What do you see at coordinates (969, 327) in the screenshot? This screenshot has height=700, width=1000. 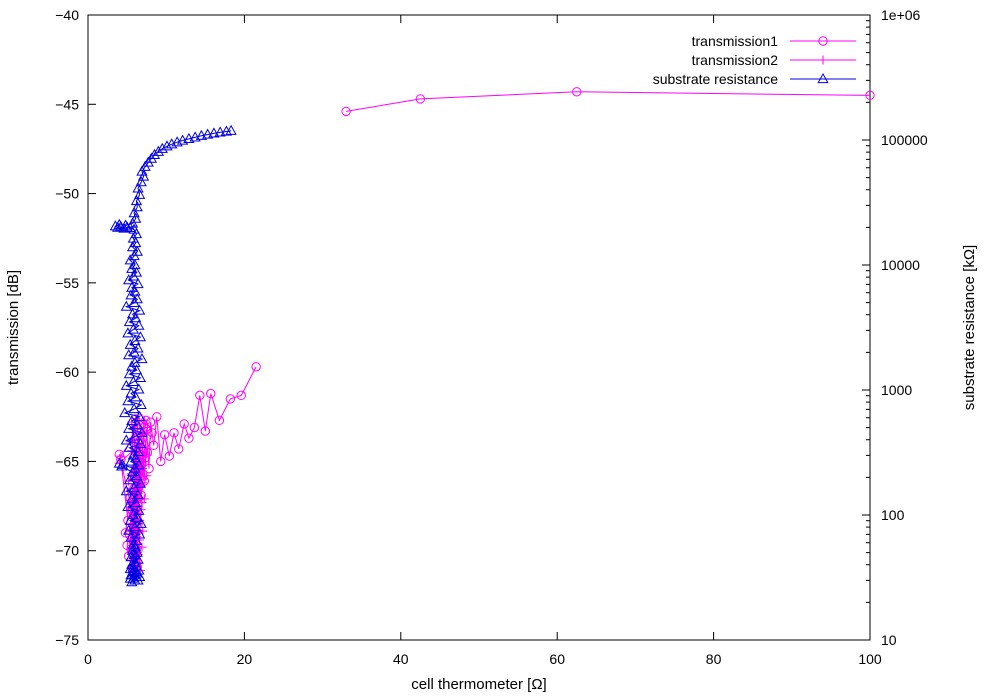 I see `y-right-axis-title: substrate resistance [kΩ]` at bounding box center [969, 327].